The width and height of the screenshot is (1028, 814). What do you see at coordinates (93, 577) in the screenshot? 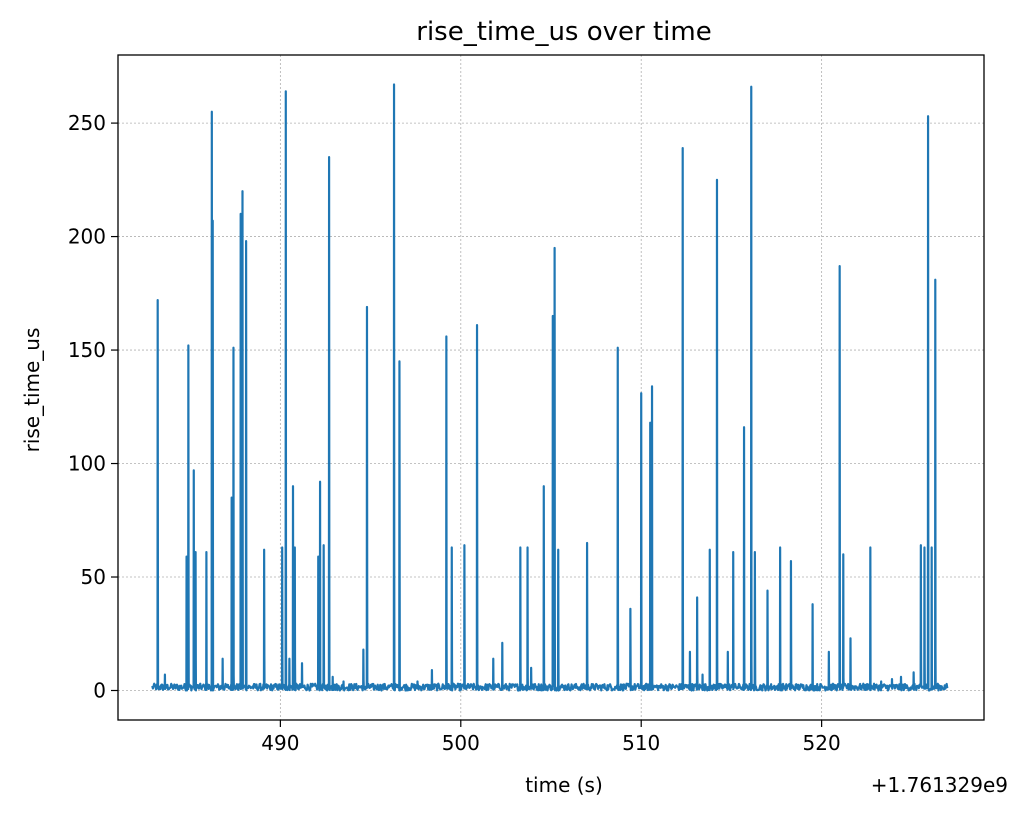
I see `y-tick-label: 50` at bounding box center [93, 577].